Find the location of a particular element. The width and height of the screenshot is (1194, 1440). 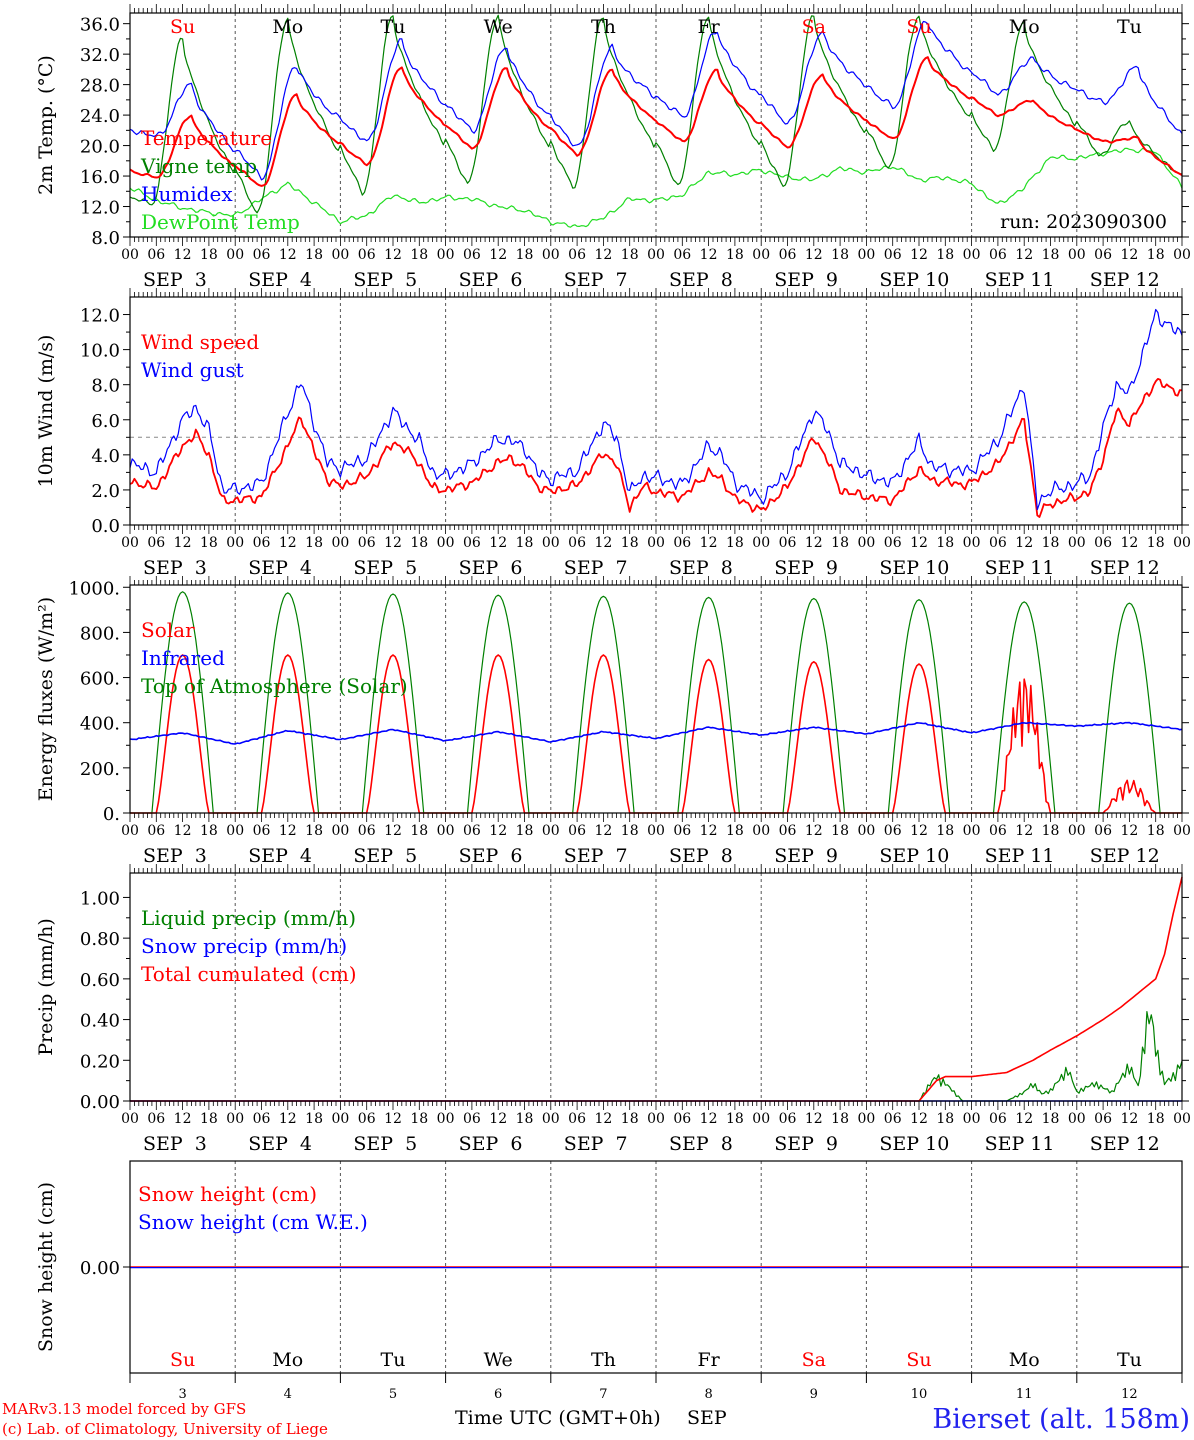

x-date-label: SEP 3 is located at coordinates (175, 1144).